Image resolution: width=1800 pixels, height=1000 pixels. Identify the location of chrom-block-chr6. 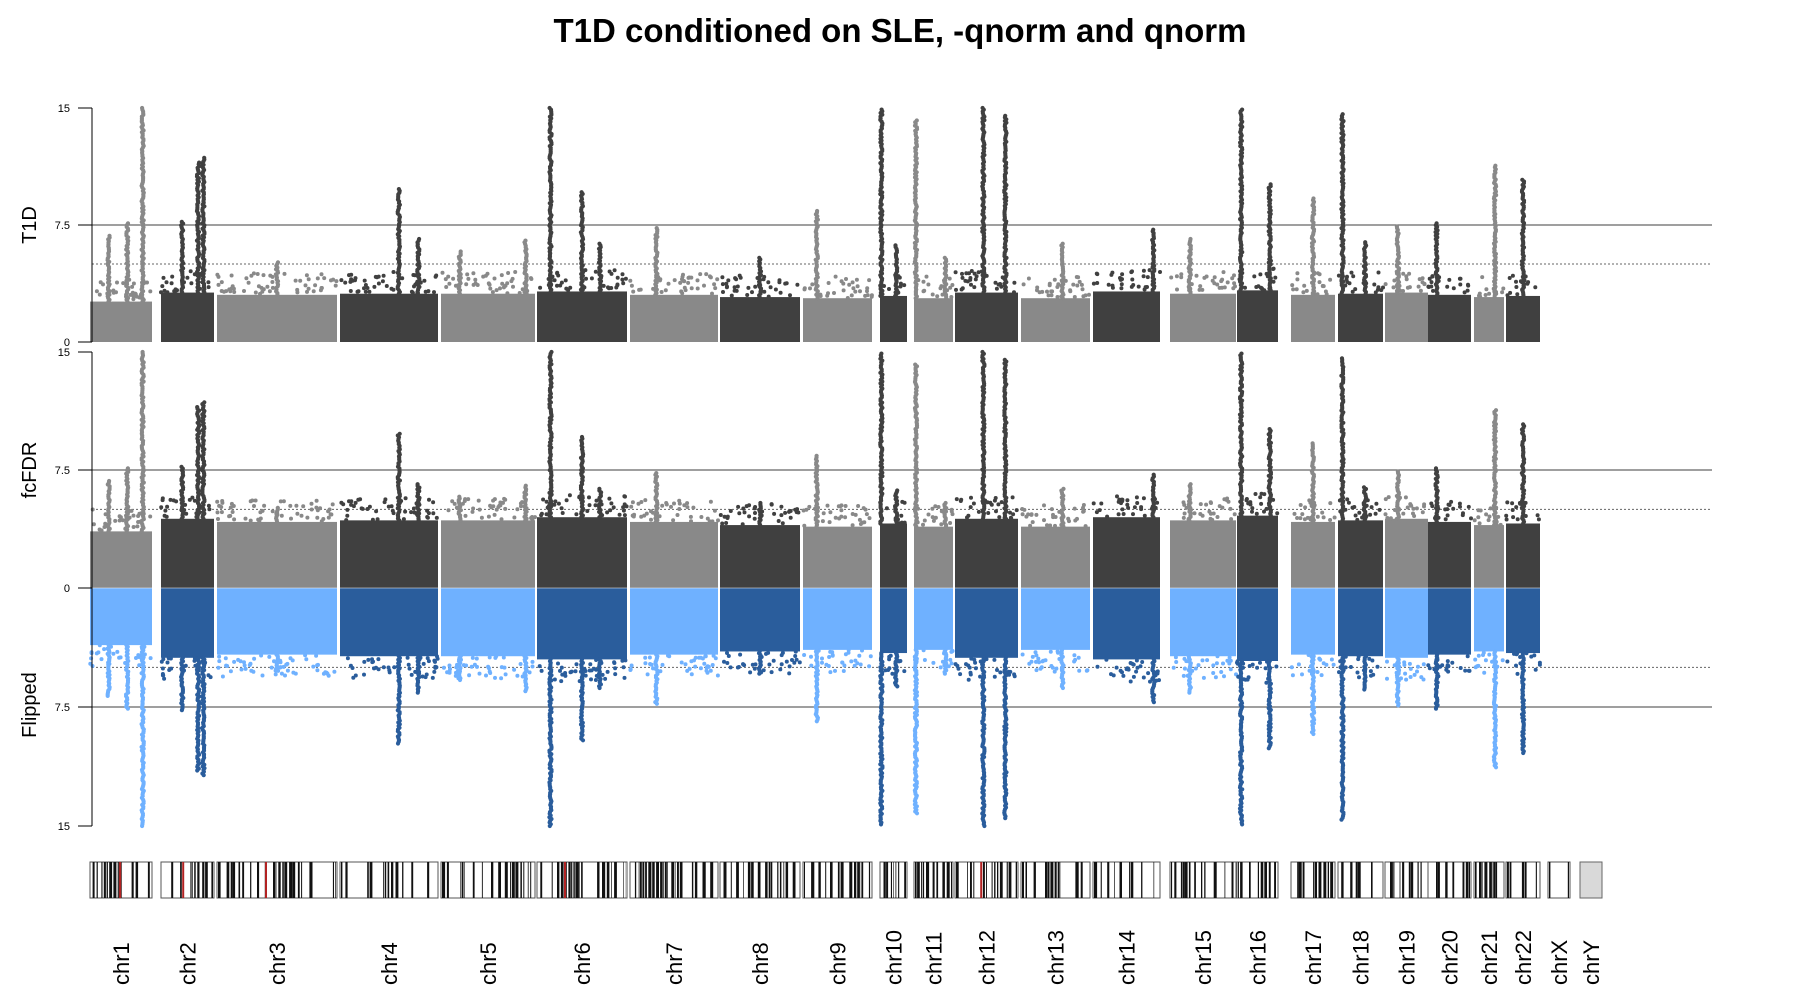
(583, 467).